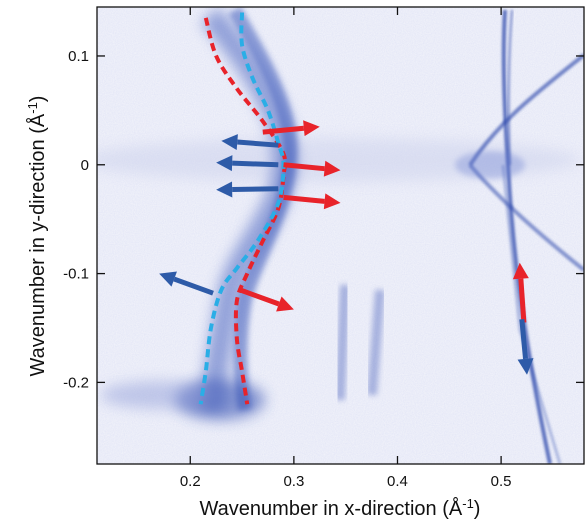 The image size is (587, 524). I want to click on dashed-curves, so click(243, 208).